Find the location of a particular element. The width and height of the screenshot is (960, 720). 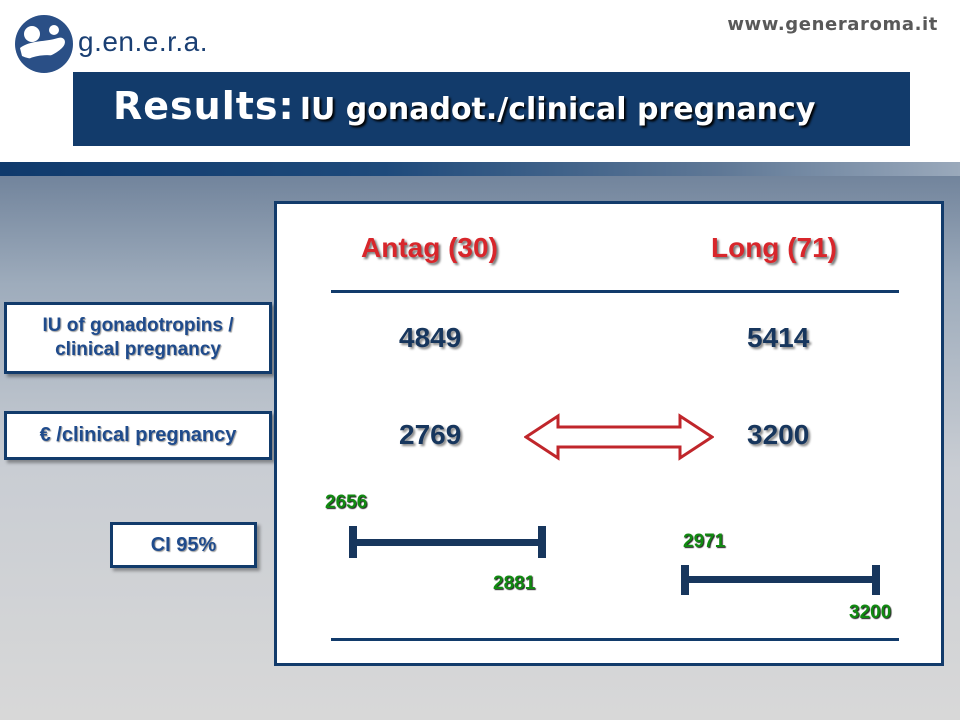

label-ci-text: CI 95% is located at coordinates (183, 544).